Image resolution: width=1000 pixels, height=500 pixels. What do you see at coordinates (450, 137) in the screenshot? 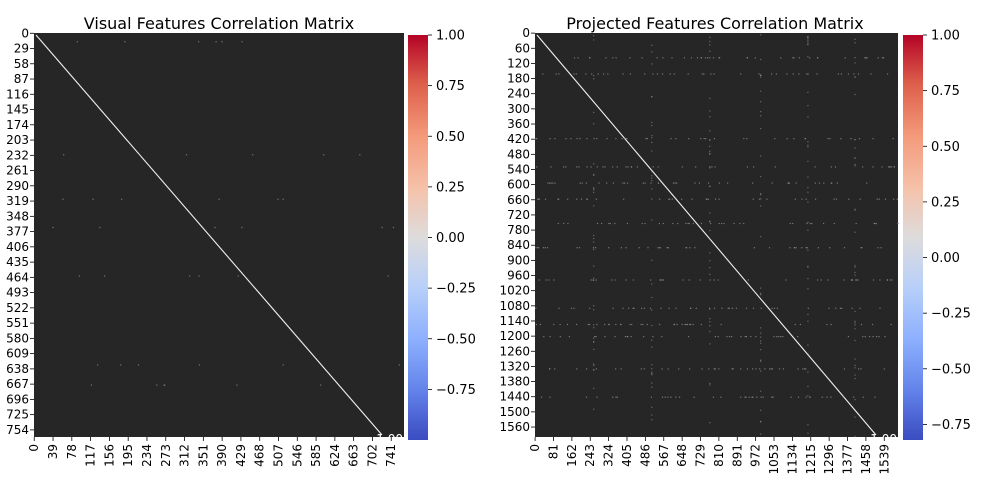
I see `colorbar-tick-label: 0.50` at bounding box center [450, 137].